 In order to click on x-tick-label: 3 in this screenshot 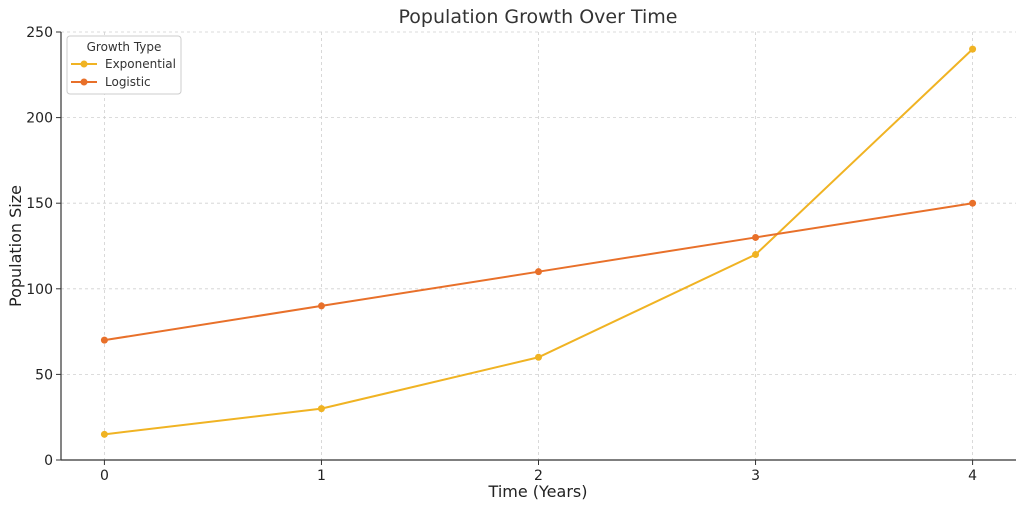, I will do `click(755, 476)`.